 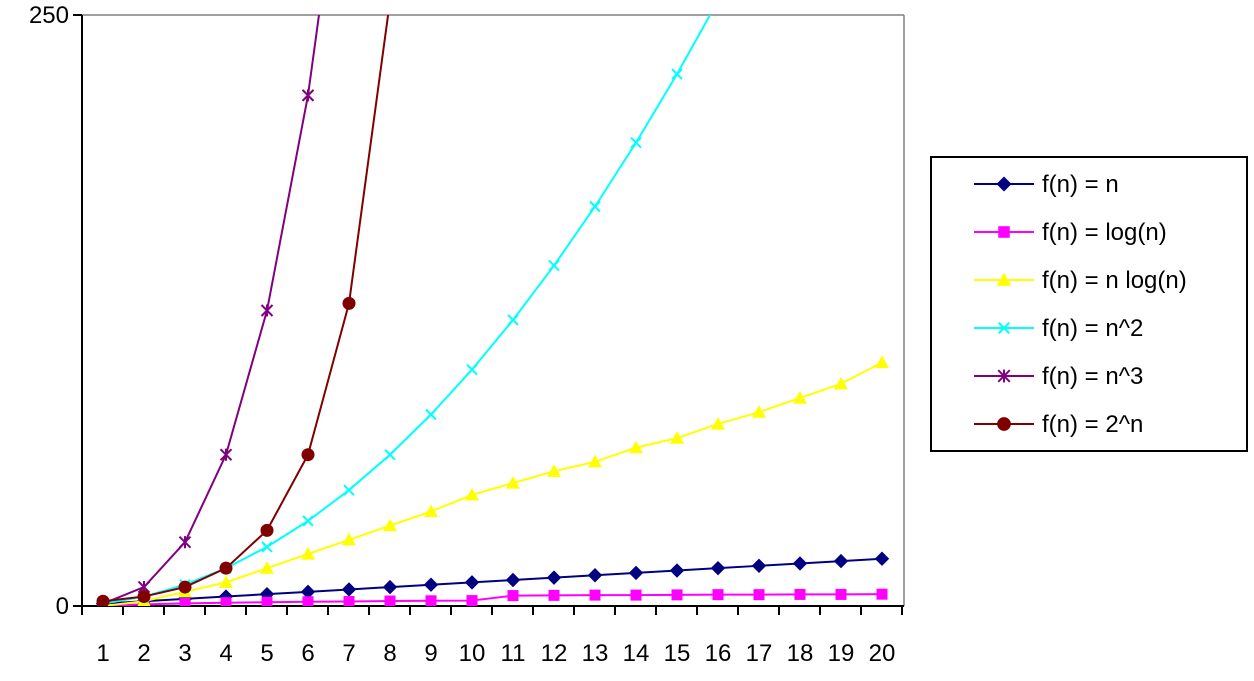 I want to click on x-tick-label: 5, so click(x=266, y=653).